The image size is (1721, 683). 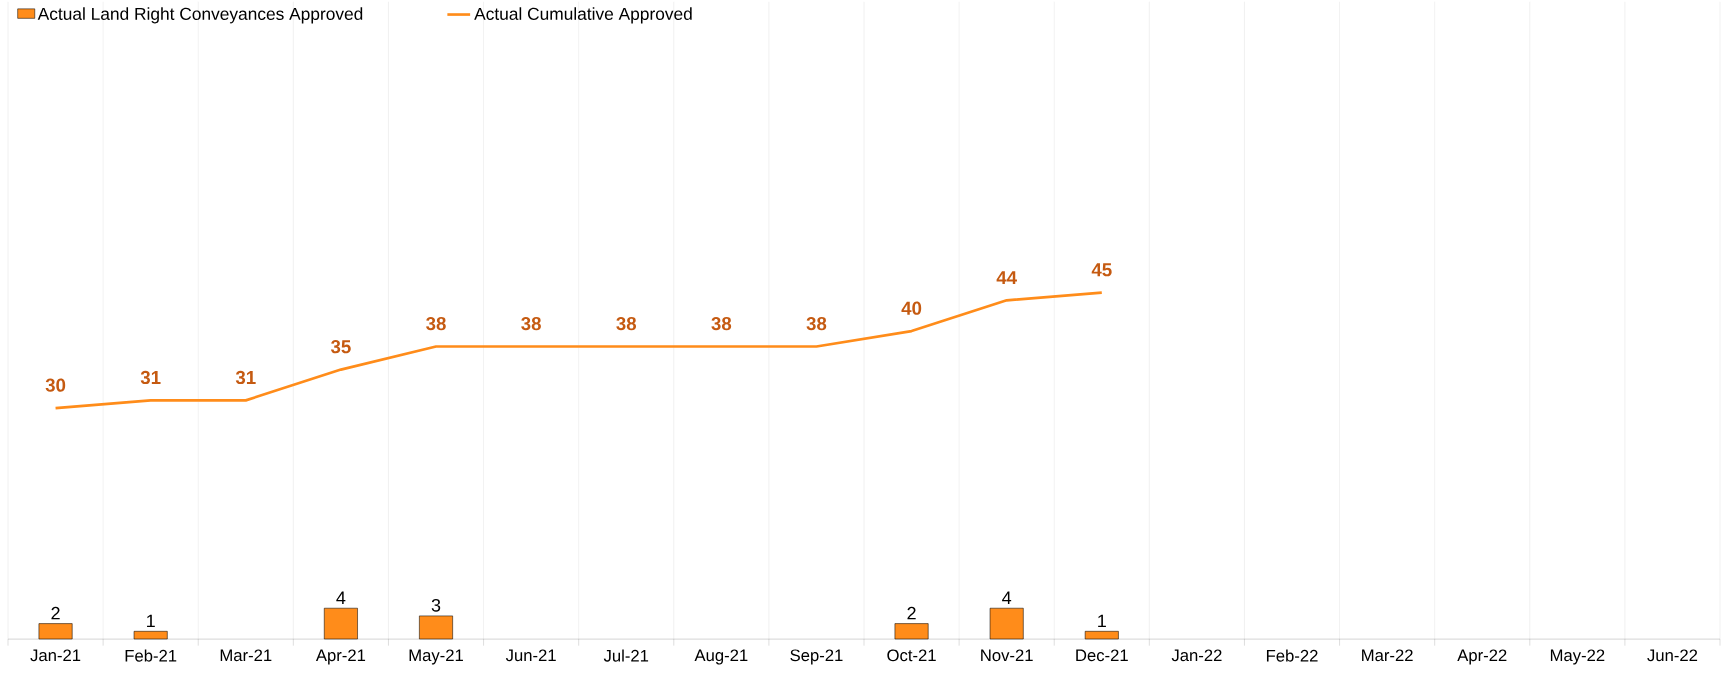 What do you see at coordinates (721, 657) in the screenshot?
I see `x-tick-label: Aug-21` at bounding box center [721, 657].